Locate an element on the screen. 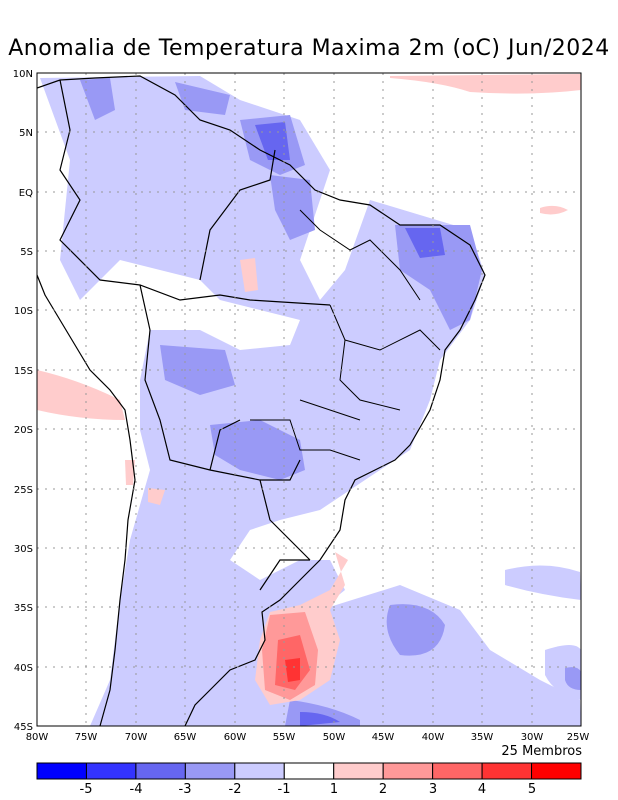  colorbar-label: 4 is located at coordinates (482, 789).